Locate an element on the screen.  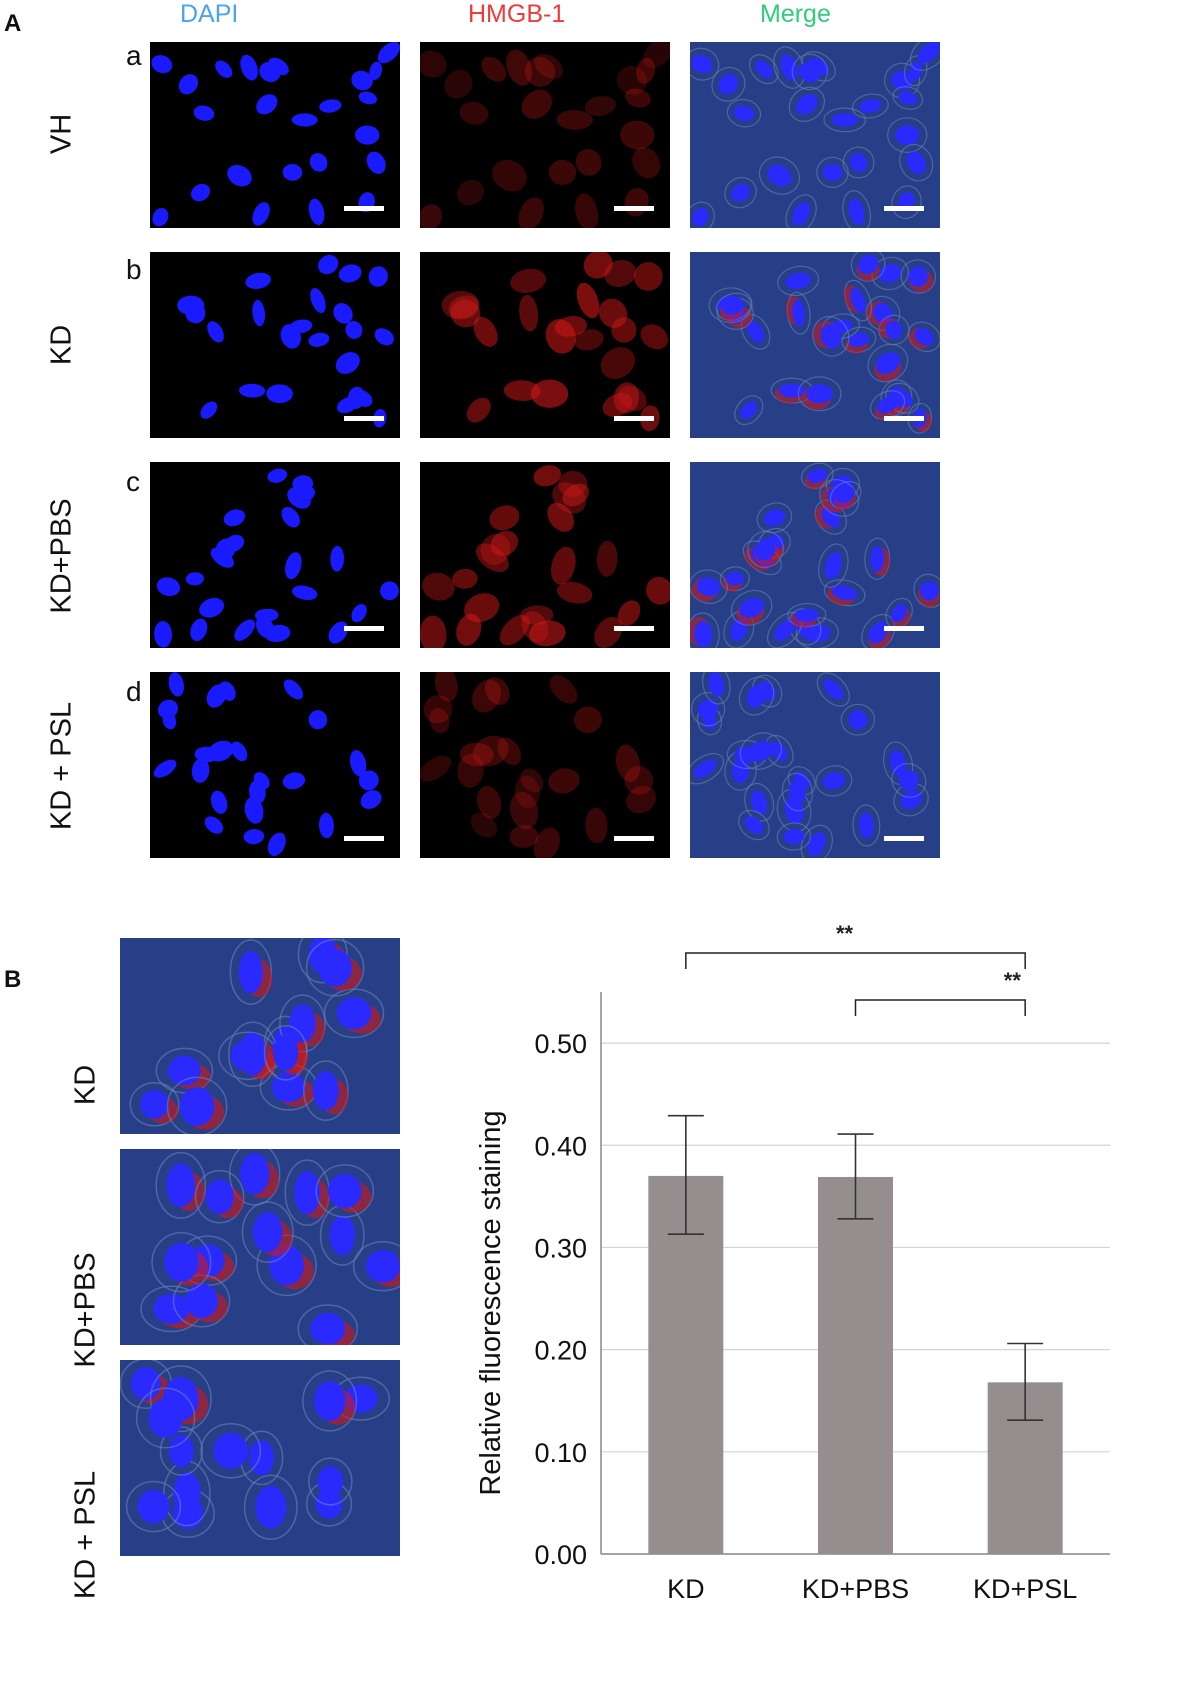
y-tick-label: 0.10 is located at coordinates (560, 1453).